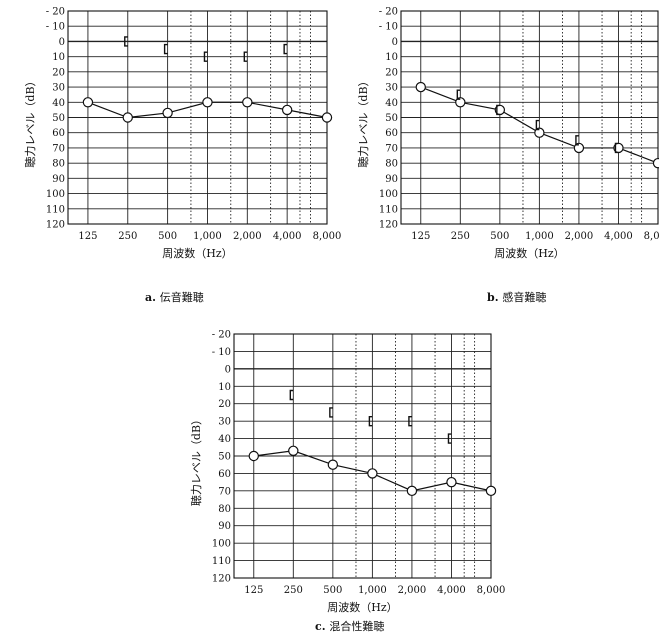 This screenshot has width=659, height=640. What do you see at coordinates (494, 297) in the screenshot?
I see `caption-letter: b.` at bounding box center [494, 297].